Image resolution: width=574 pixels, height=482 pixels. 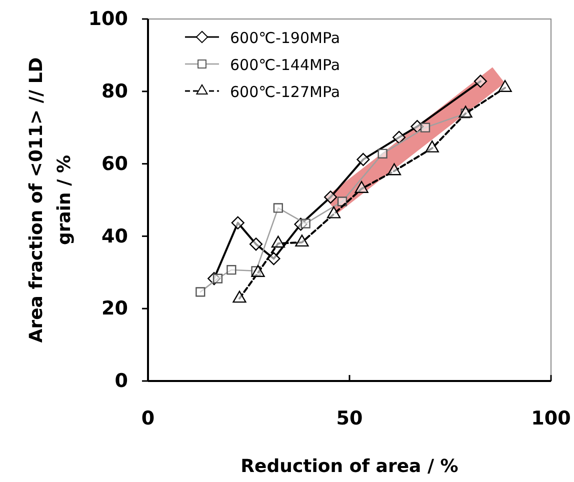 What do you see at coordinates (148, 418) in the screenshot?
I see `x-tick-label: 0` at bounding box center [148, 418].